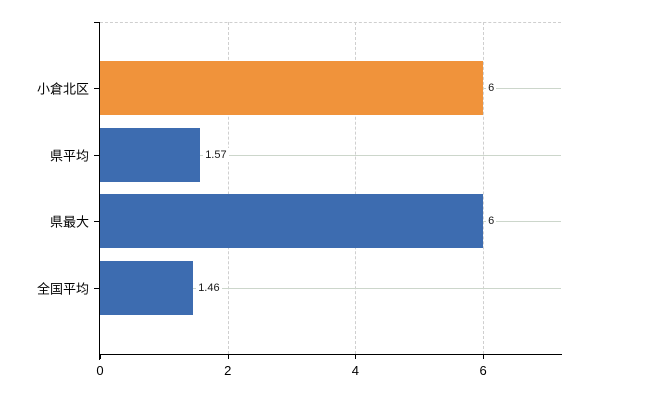  I want to click on category-label: 全国平均, so click(62, 289).